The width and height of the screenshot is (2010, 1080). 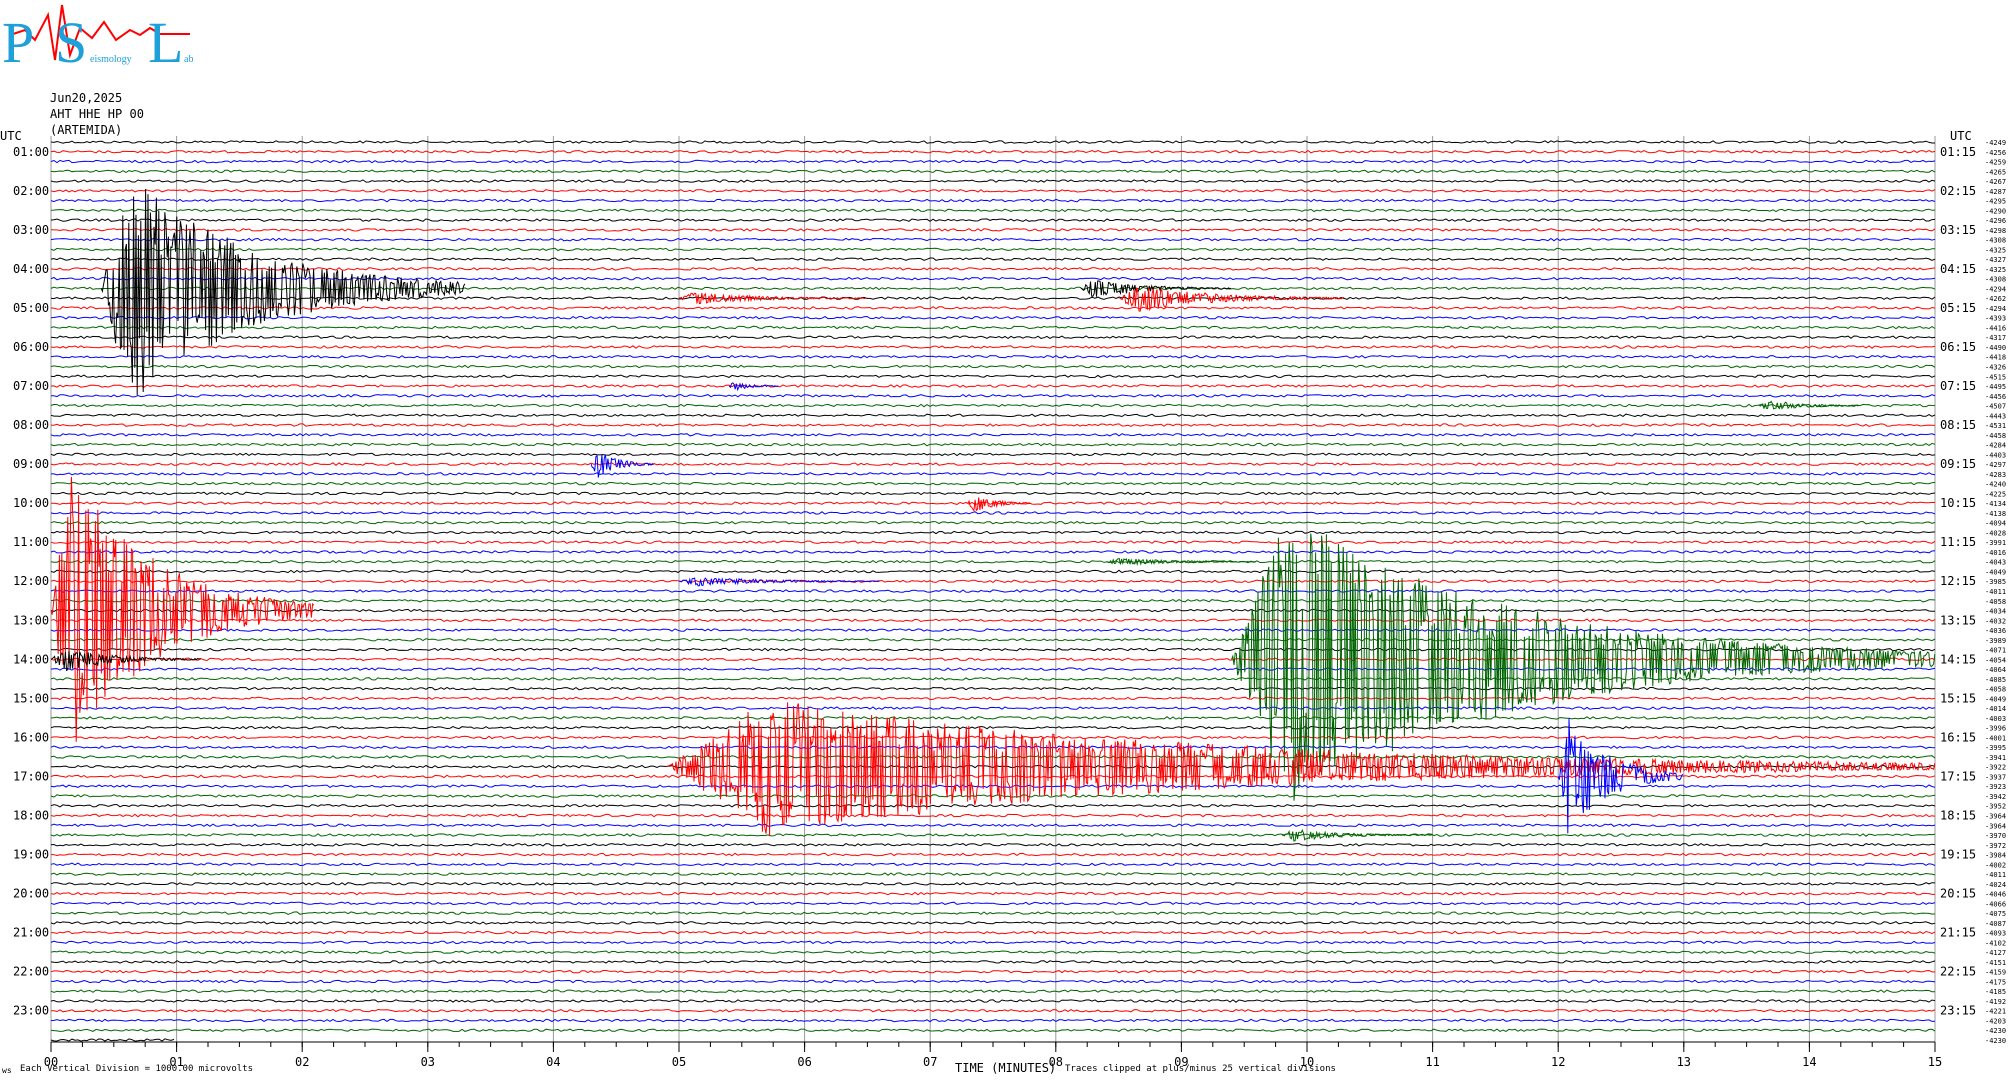 What do you see at coordinates (1958, 152) in the screenshot?
I see `right-hour-label: 01:15` at bounding box center [1958, 152].